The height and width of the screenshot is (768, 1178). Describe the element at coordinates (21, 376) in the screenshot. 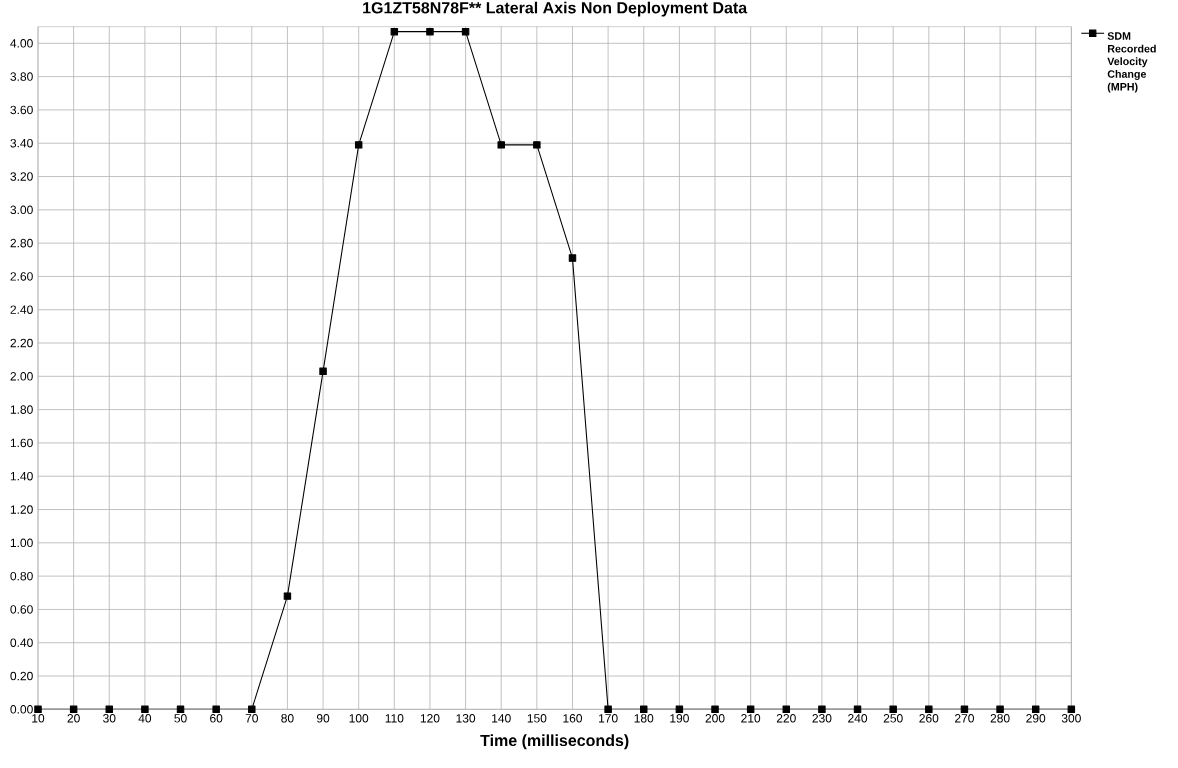

I see `y-tick-label: 2.00` at that location.